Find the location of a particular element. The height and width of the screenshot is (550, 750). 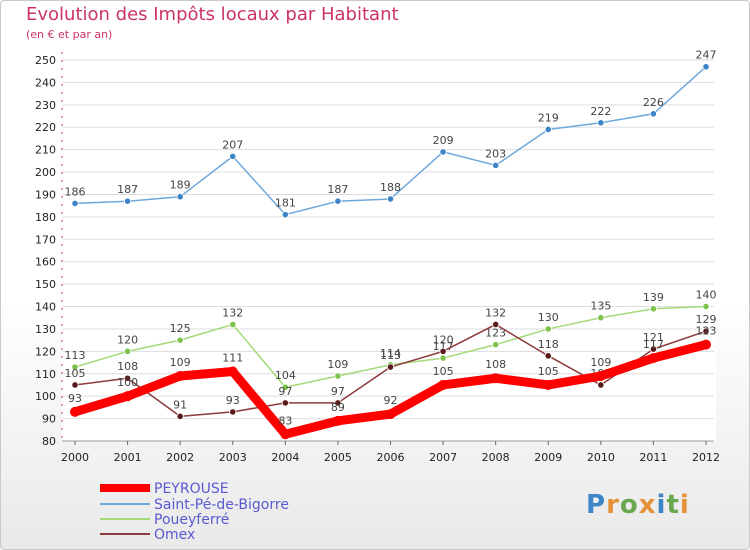

data-label: 247 is located at coordinates (706, 55).